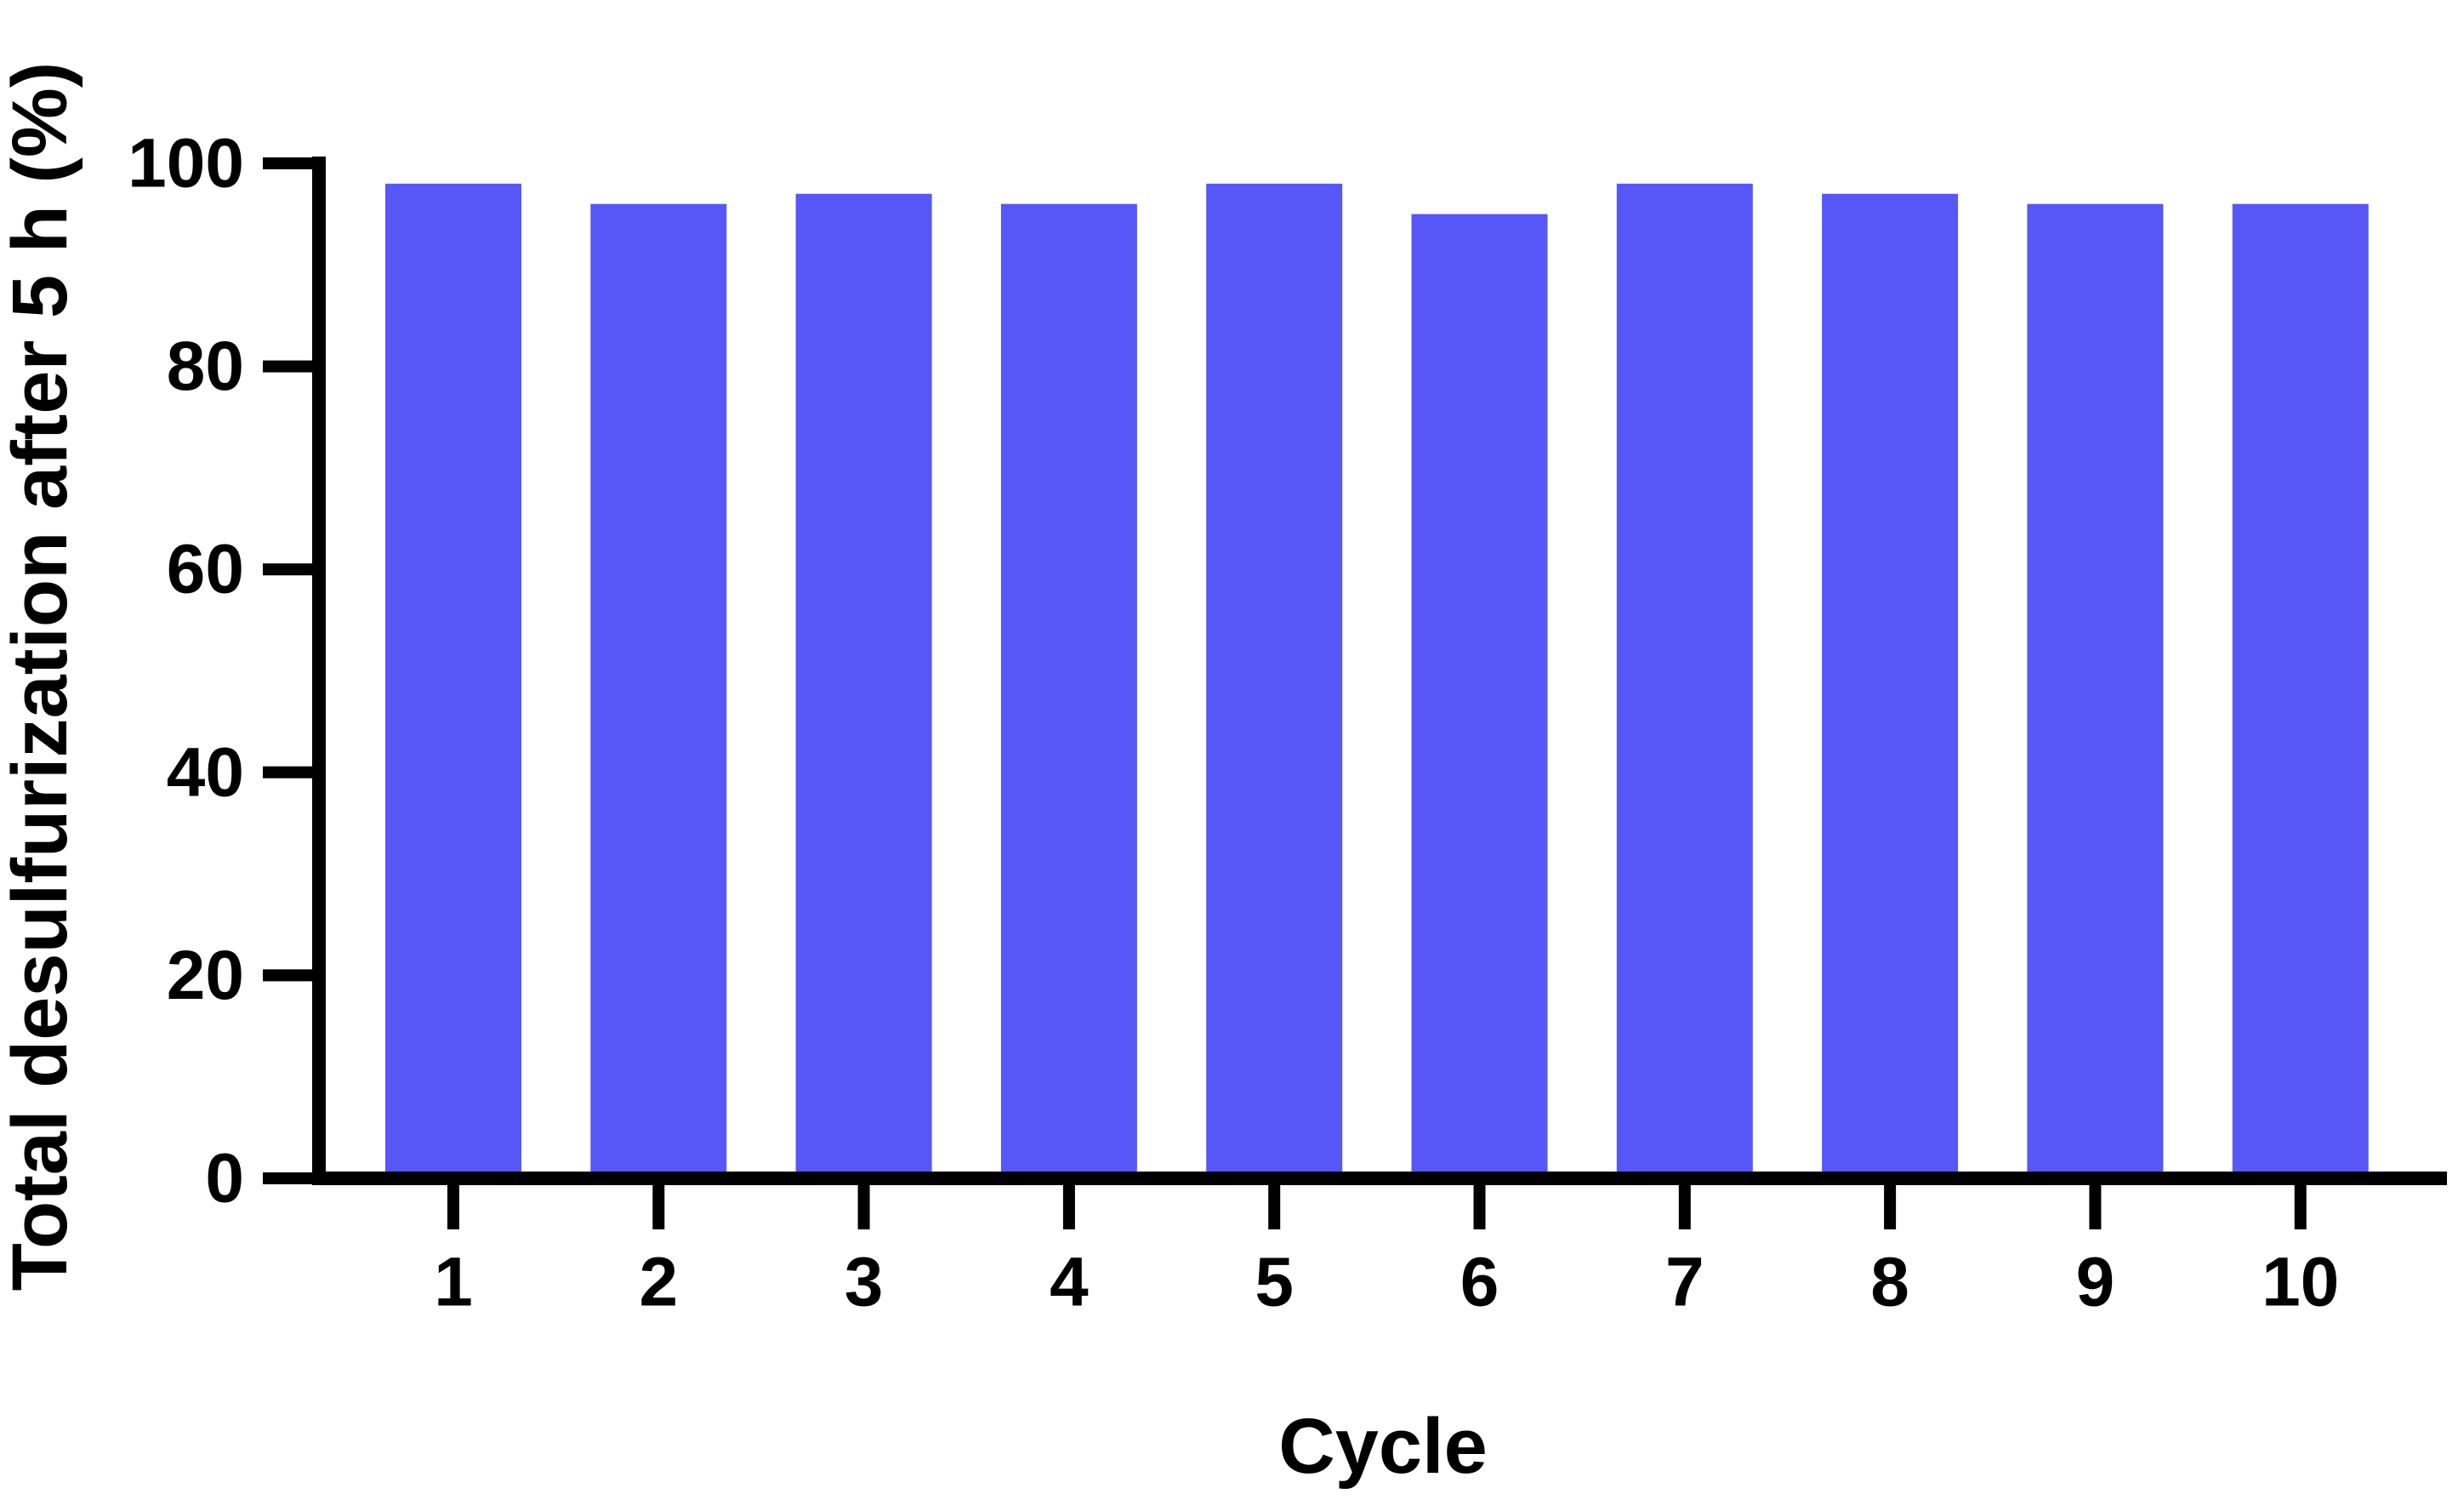 The image size is (2464, 1511). Describe the element at coordinates (1069, 1283) in the screenshot. I see `x-tick-label-4: 4` at that location.